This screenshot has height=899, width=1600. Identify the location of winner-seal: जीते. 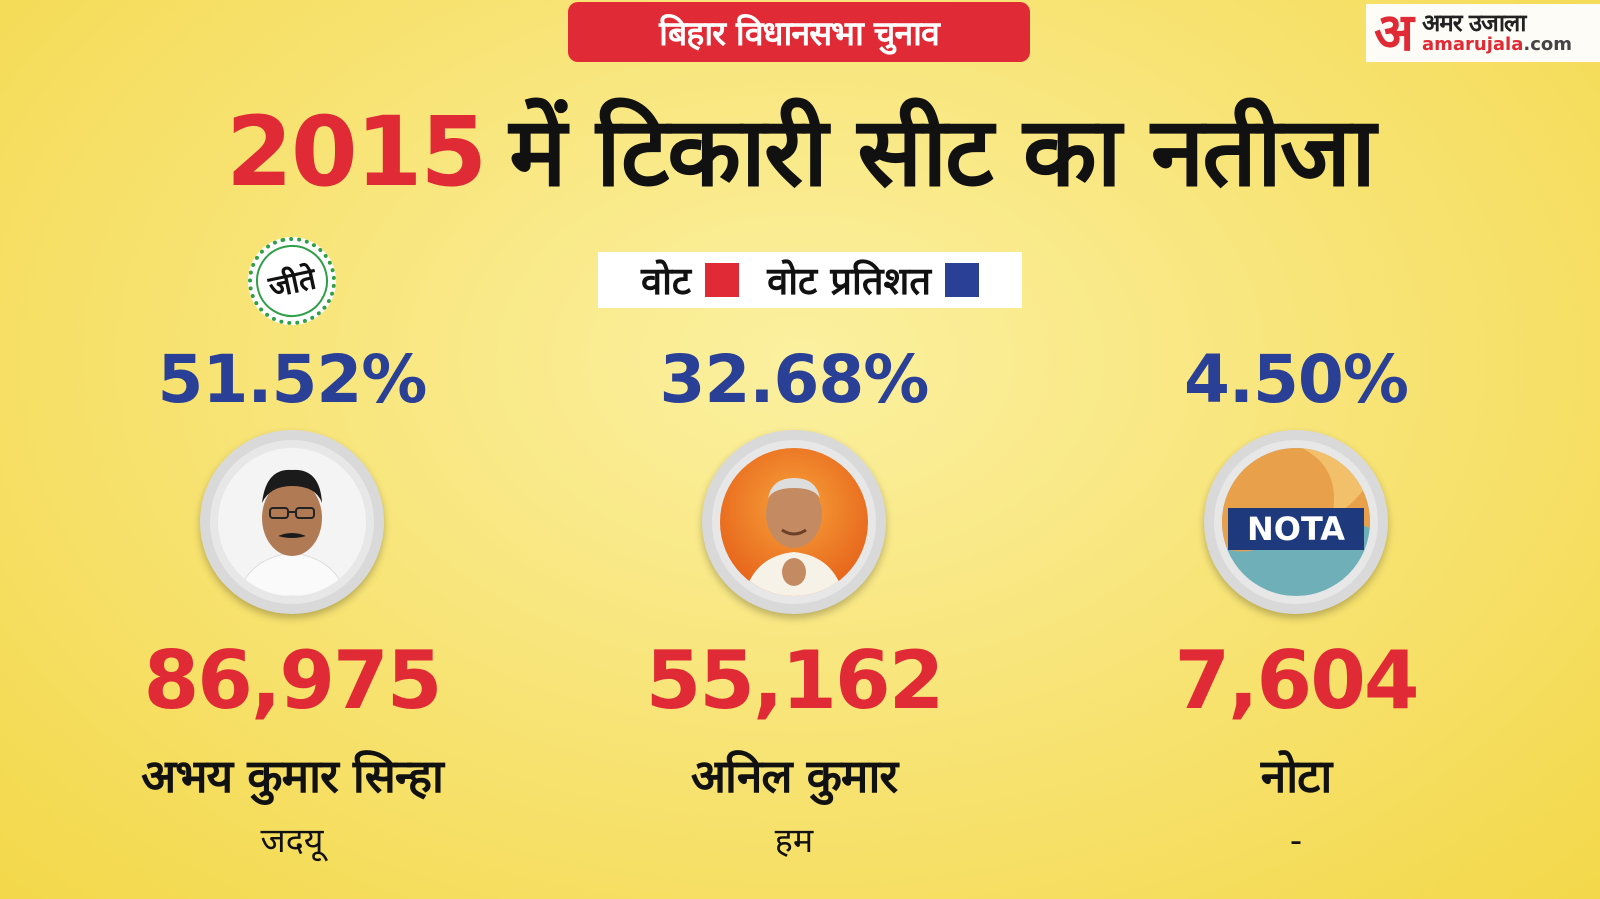
(292, 281).